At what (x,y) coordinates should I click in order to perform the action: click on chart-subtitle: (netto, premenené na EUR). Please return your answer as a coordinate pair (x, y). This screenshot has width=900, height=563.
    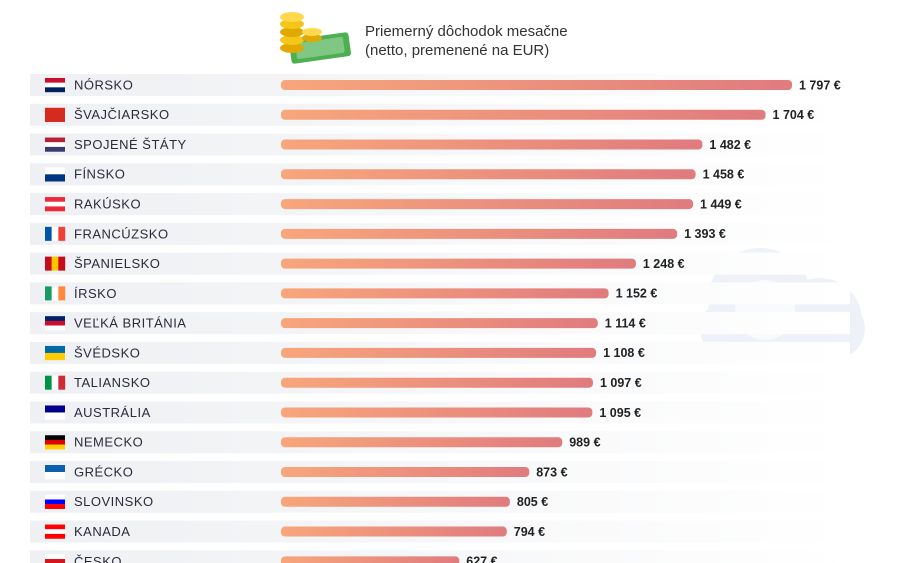
    Looking at the image, I should click on (457, 50).